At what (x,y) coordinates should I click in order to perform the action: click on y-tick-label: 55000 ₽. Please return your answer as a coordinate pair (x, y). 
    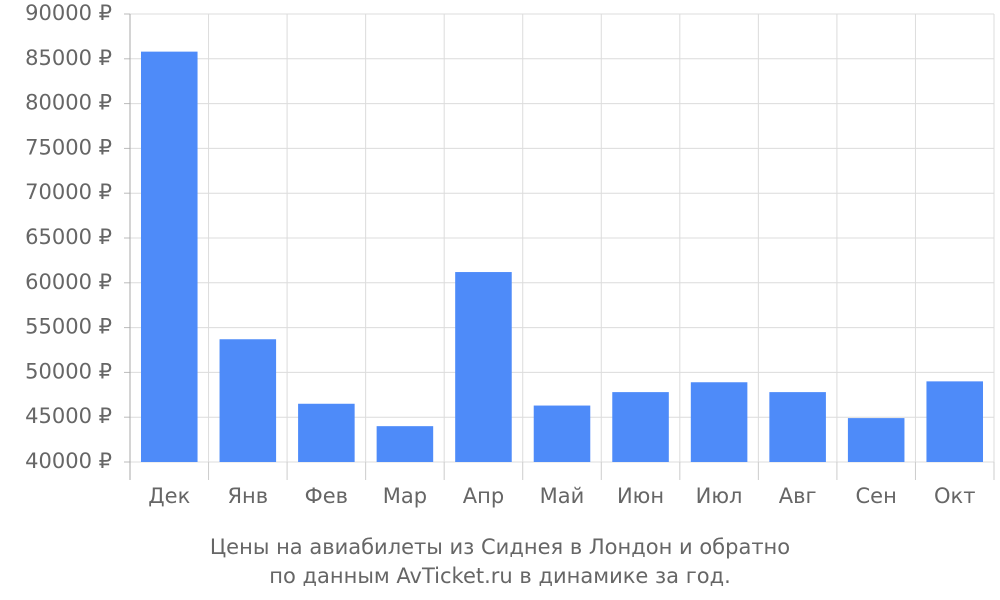
    Looking at the image, I should click on (68, 327).